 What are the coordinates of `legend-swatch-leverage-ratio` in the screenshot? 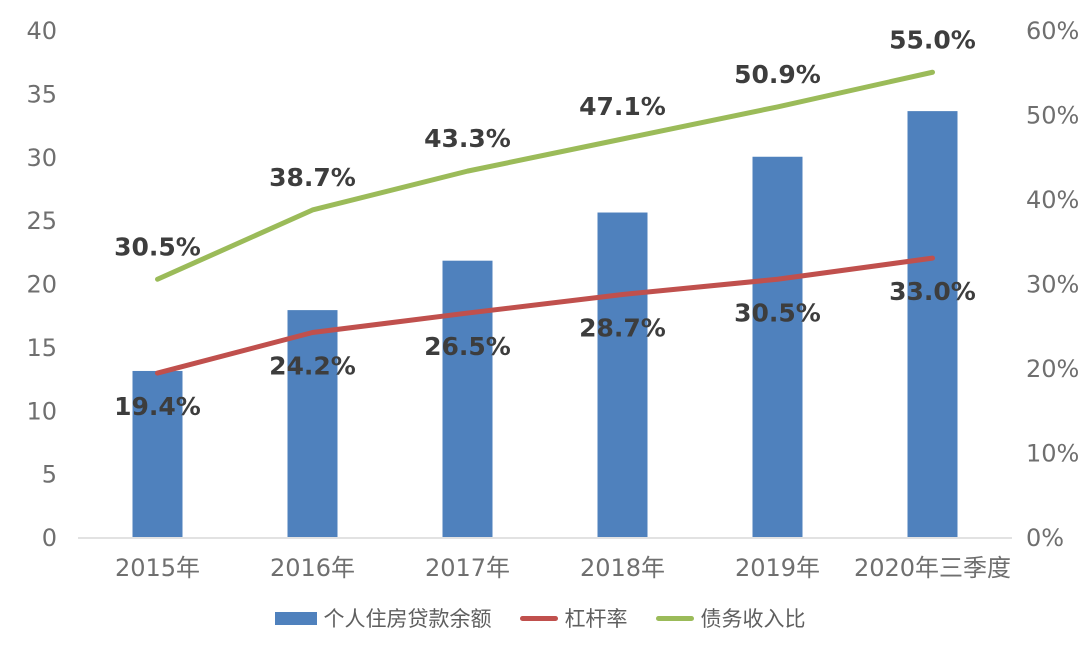 It's located at (538, 618).